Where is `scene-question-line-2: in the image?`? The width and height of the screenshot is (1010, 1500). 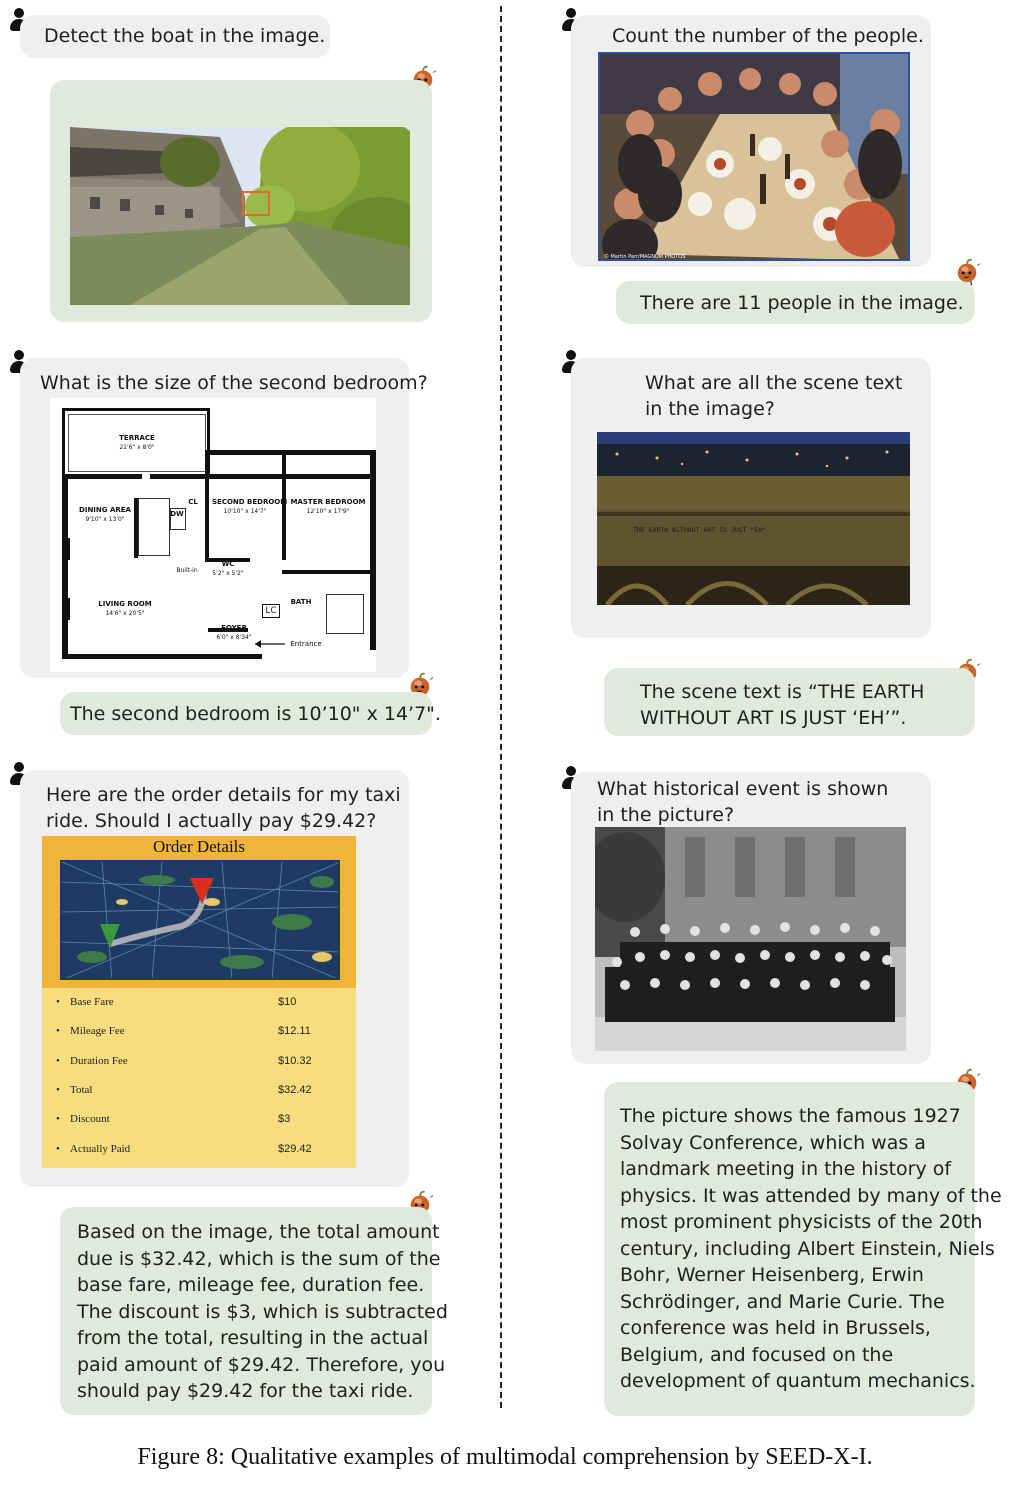
scene-question-line-2: in the image? is located at coordinates (710, 409).